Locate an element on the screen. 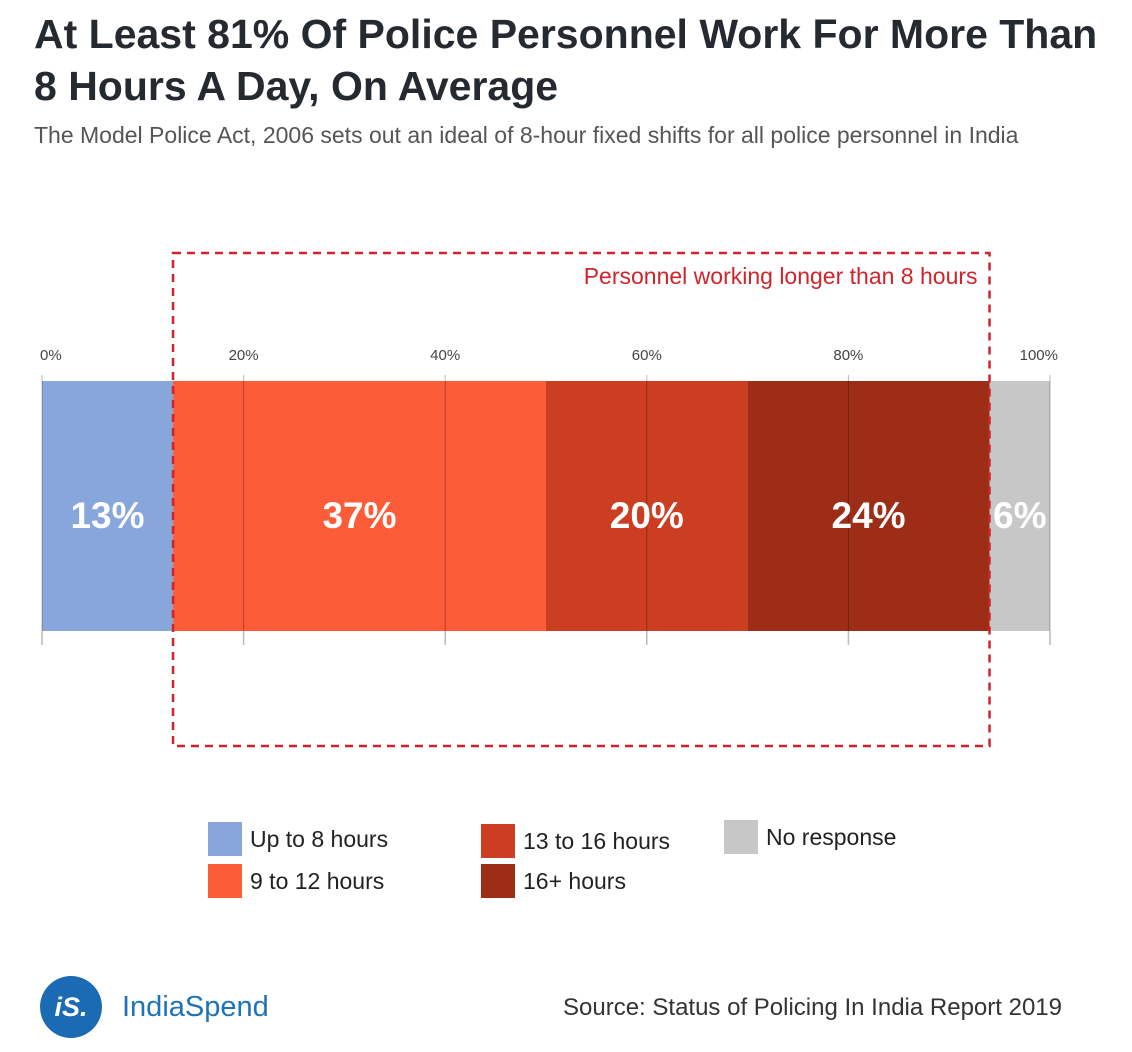 The height and width of the screenshot is (1052, 1132). data-label: 13% is located at coordinates (107, 515).